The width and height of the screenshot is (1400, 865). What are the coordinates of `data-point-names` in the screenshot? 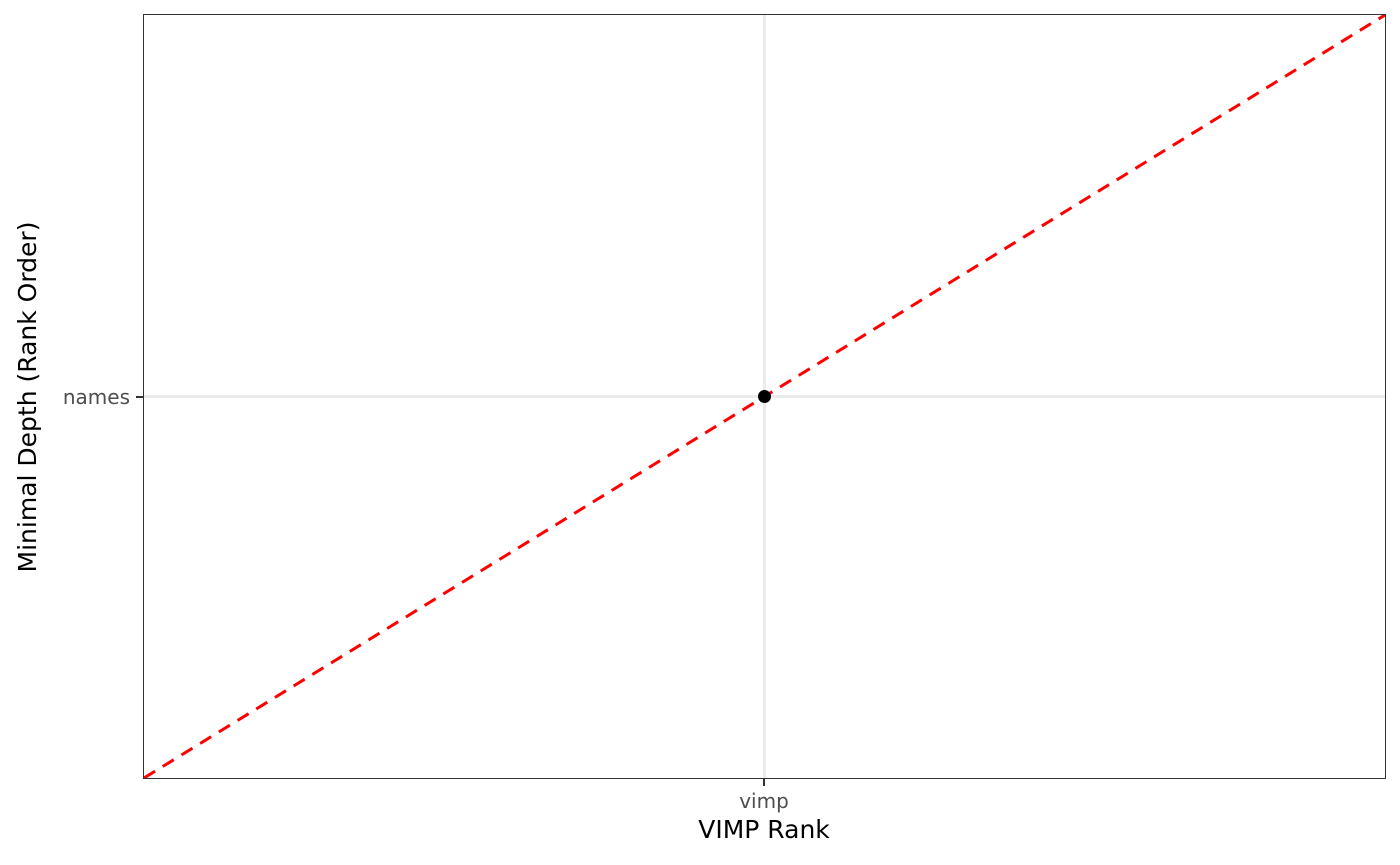 It's located at (764, 396).